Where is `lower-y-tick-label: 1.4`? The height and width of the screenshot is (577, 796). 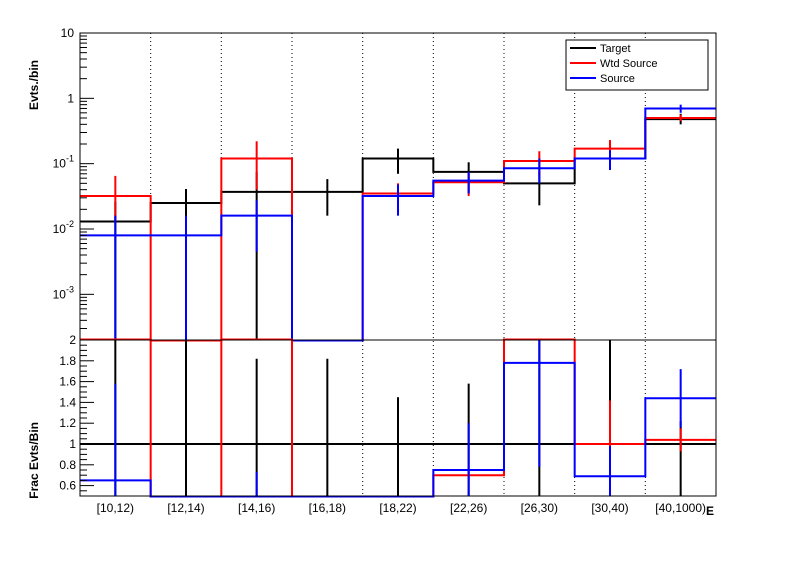 lower-y-tick-label: 1.4 is located at coordinates (67, 402).